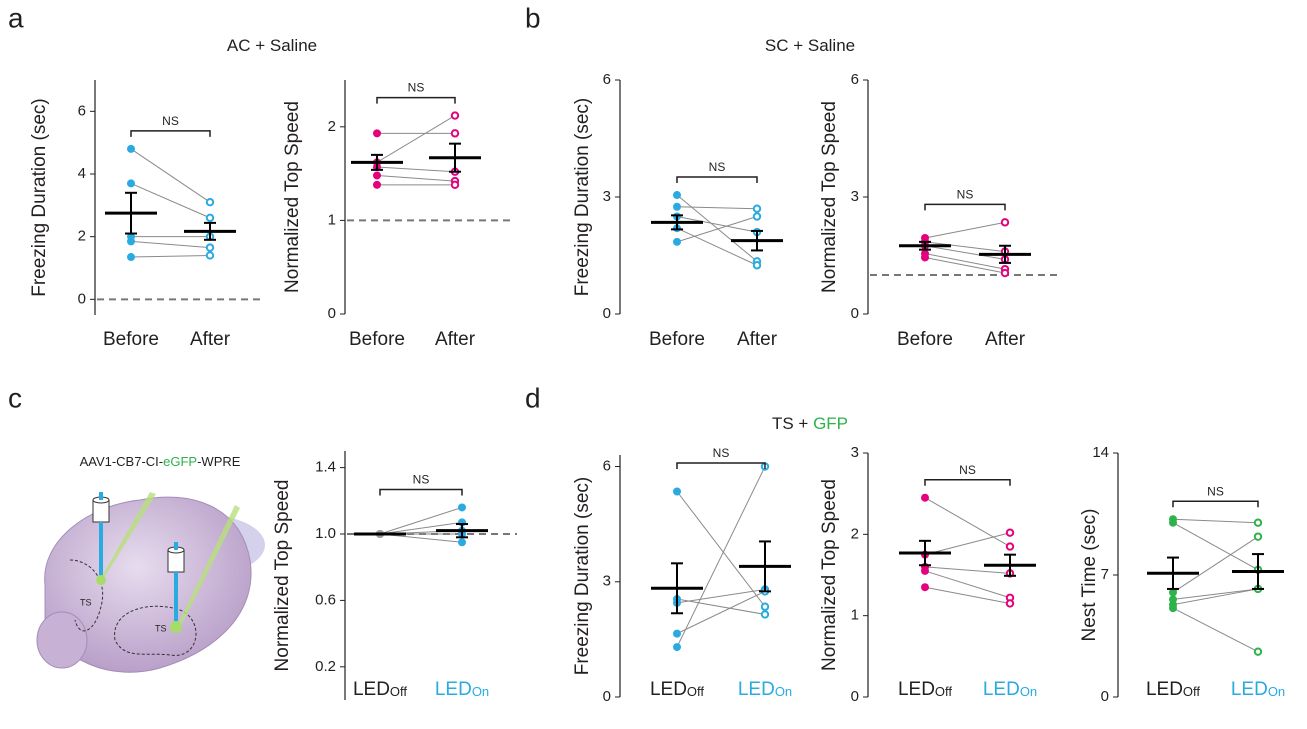  Describe the element at coordinates (325, 533) in the screenshot. I see `y-tick-label: 1.0` at that location.